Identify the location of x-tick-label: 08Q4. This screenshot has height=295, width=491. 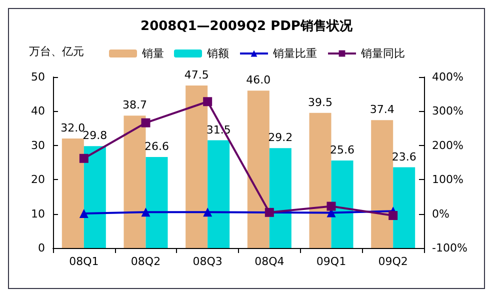
(269, 261).